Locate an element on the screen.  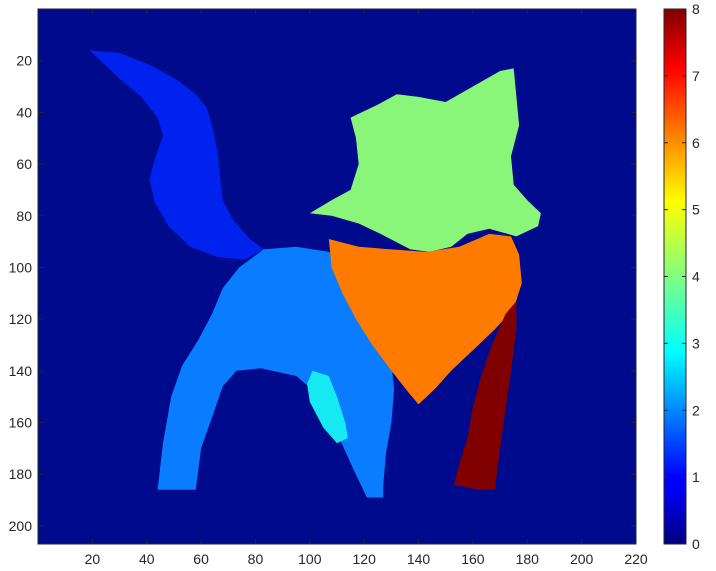
colorbar: 0 1 2 3 4 5 6 7 8 is located at coordinates (681, 276).